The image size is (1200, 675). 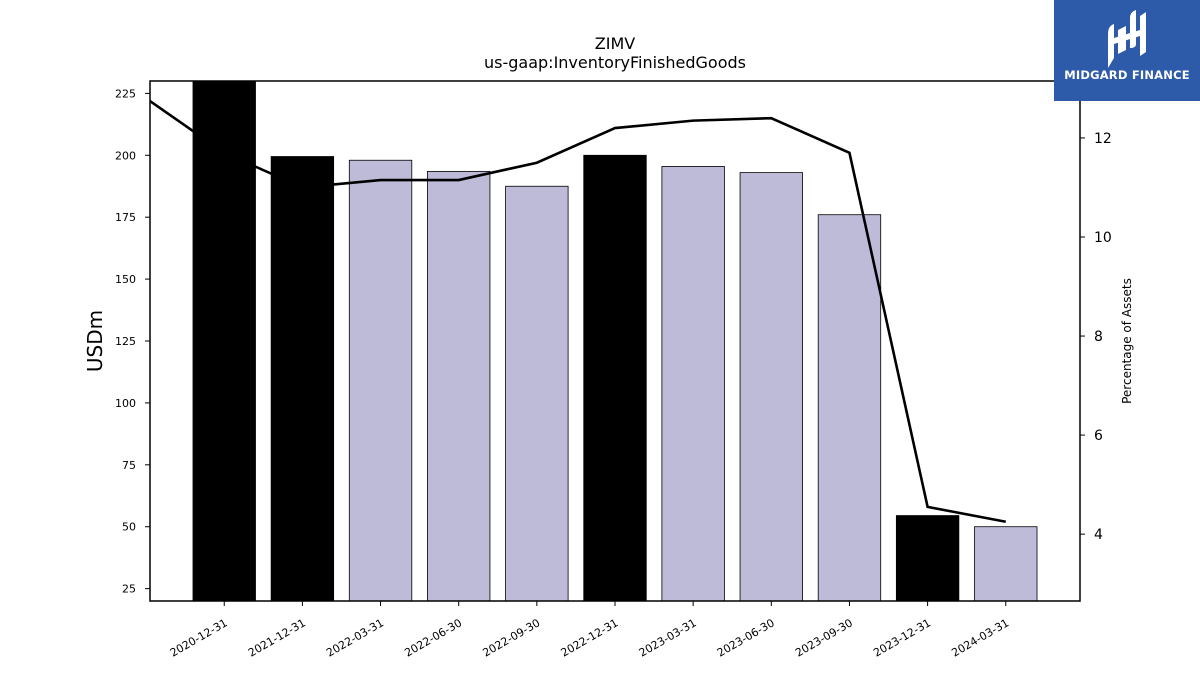 What do you see at coordinates (511, 637) in the screenshot?
I see `x-tick-label: 2022-09-30` at bounding box center [511, 637].